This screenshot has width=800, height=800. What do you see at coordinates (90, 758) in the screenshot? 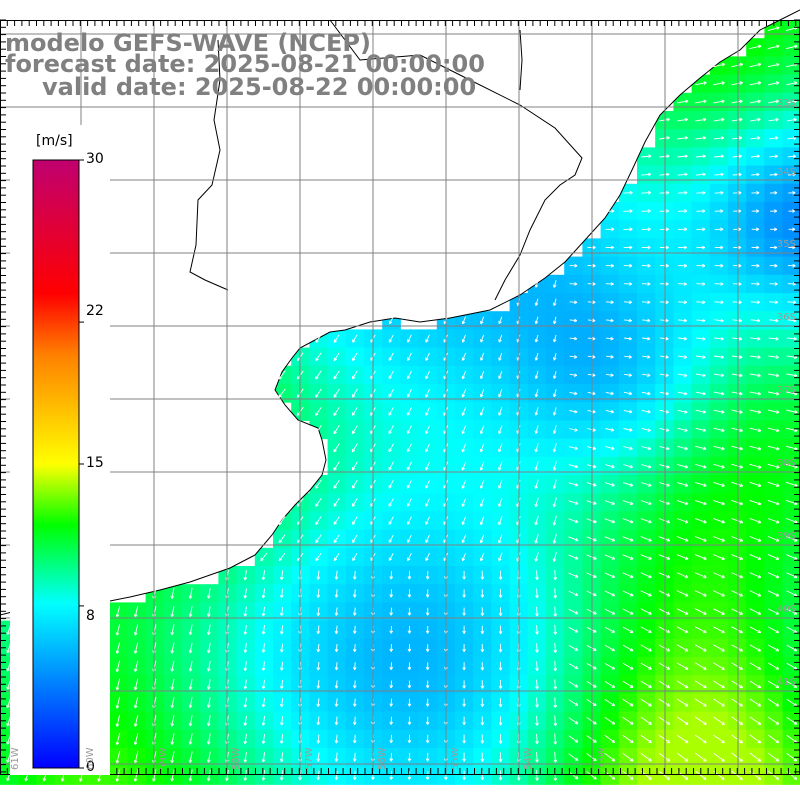
I see `lon-label: 60W` at bounding box center [90, 758].